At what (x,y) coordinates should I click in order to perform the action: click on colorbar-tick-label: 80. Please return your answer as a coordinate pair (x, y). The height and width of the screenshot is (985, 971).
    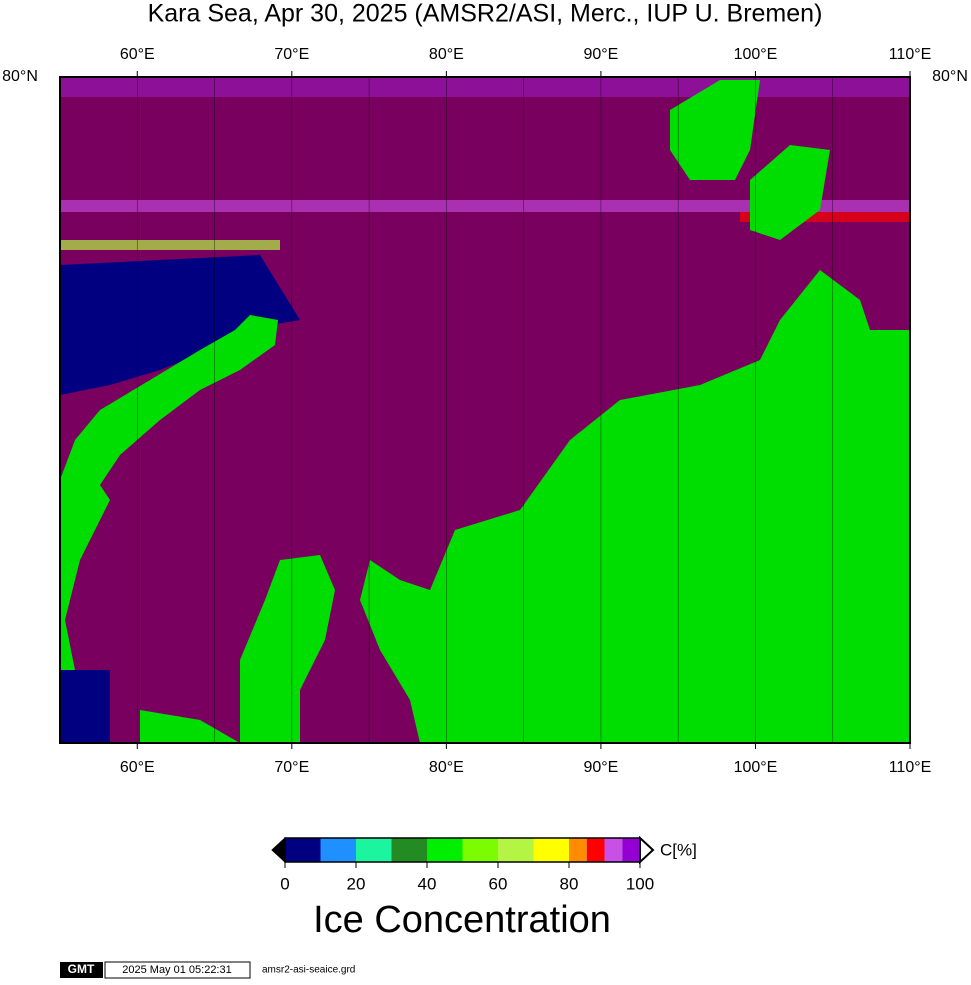
    Looking at the image, I should click on (569, 883).